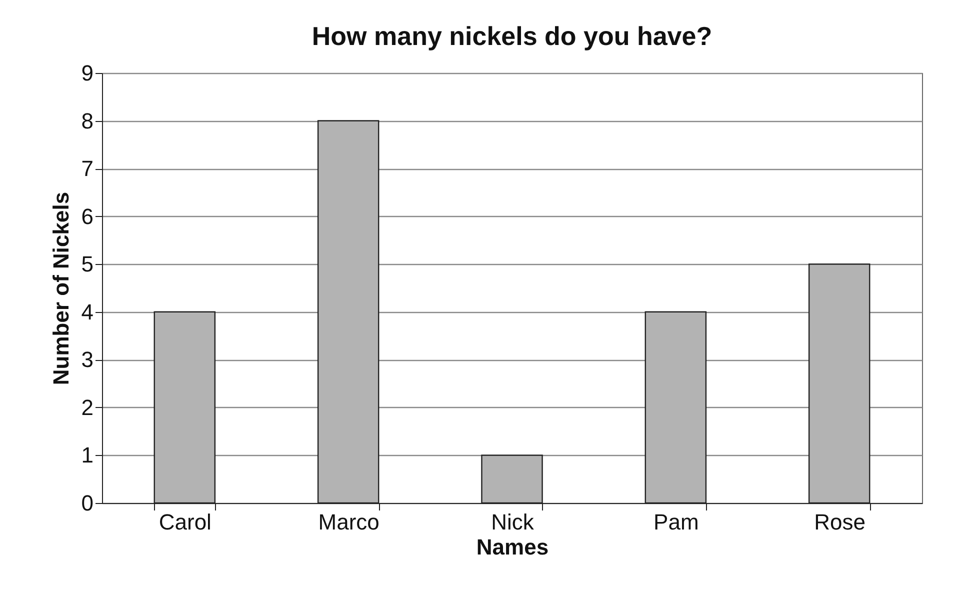 The width and height of the screenshot is (976, 589). I want to click on chart-title: How many nickels do you have?, so click(512, 36).